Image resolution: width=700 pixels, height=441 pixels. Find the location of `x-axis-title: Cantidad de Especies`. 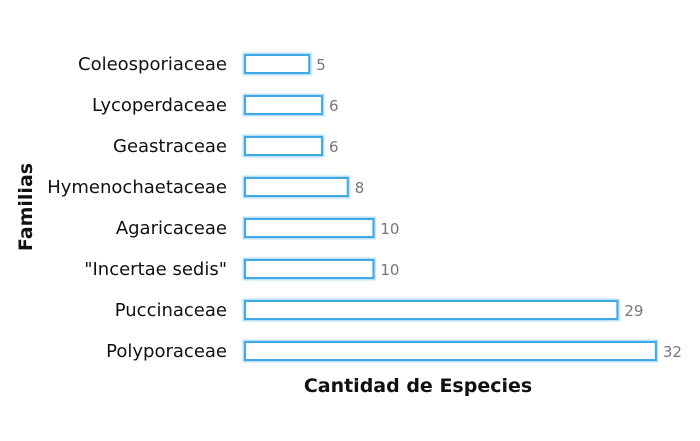

x-axis-title: Cantidad de Especies is located at coordinates (418, 386).